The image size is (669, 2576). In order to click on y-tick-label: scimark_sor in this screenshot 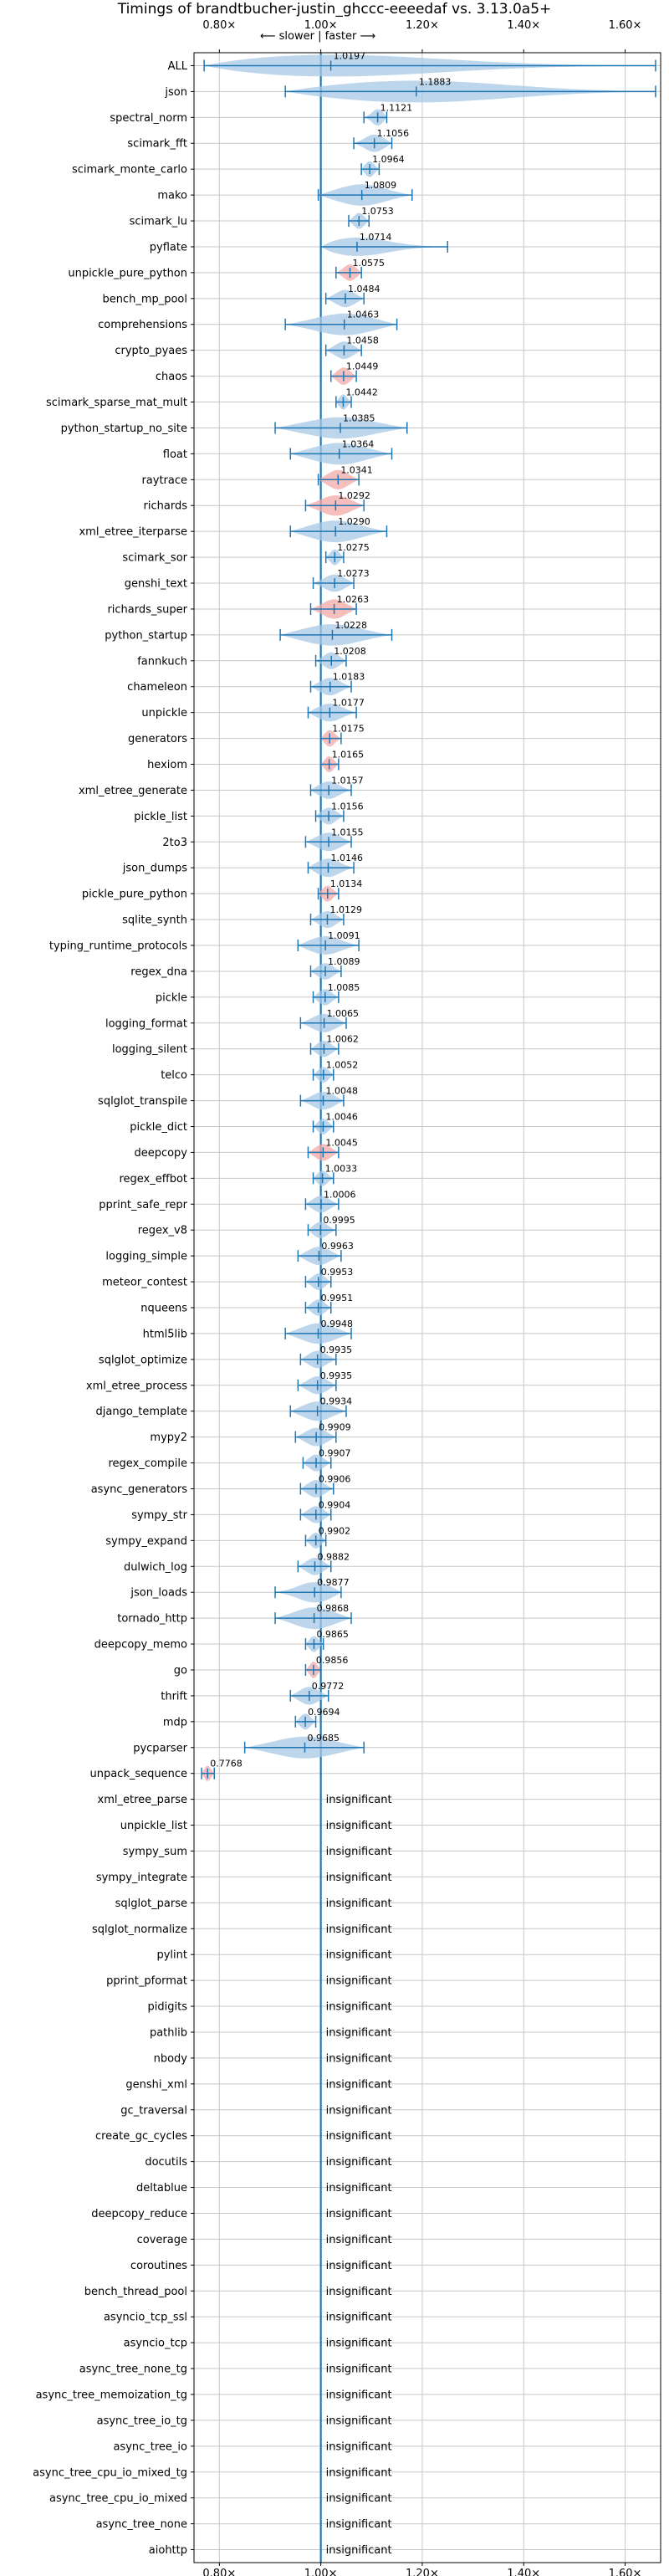, I will do `click(154, 559)`.